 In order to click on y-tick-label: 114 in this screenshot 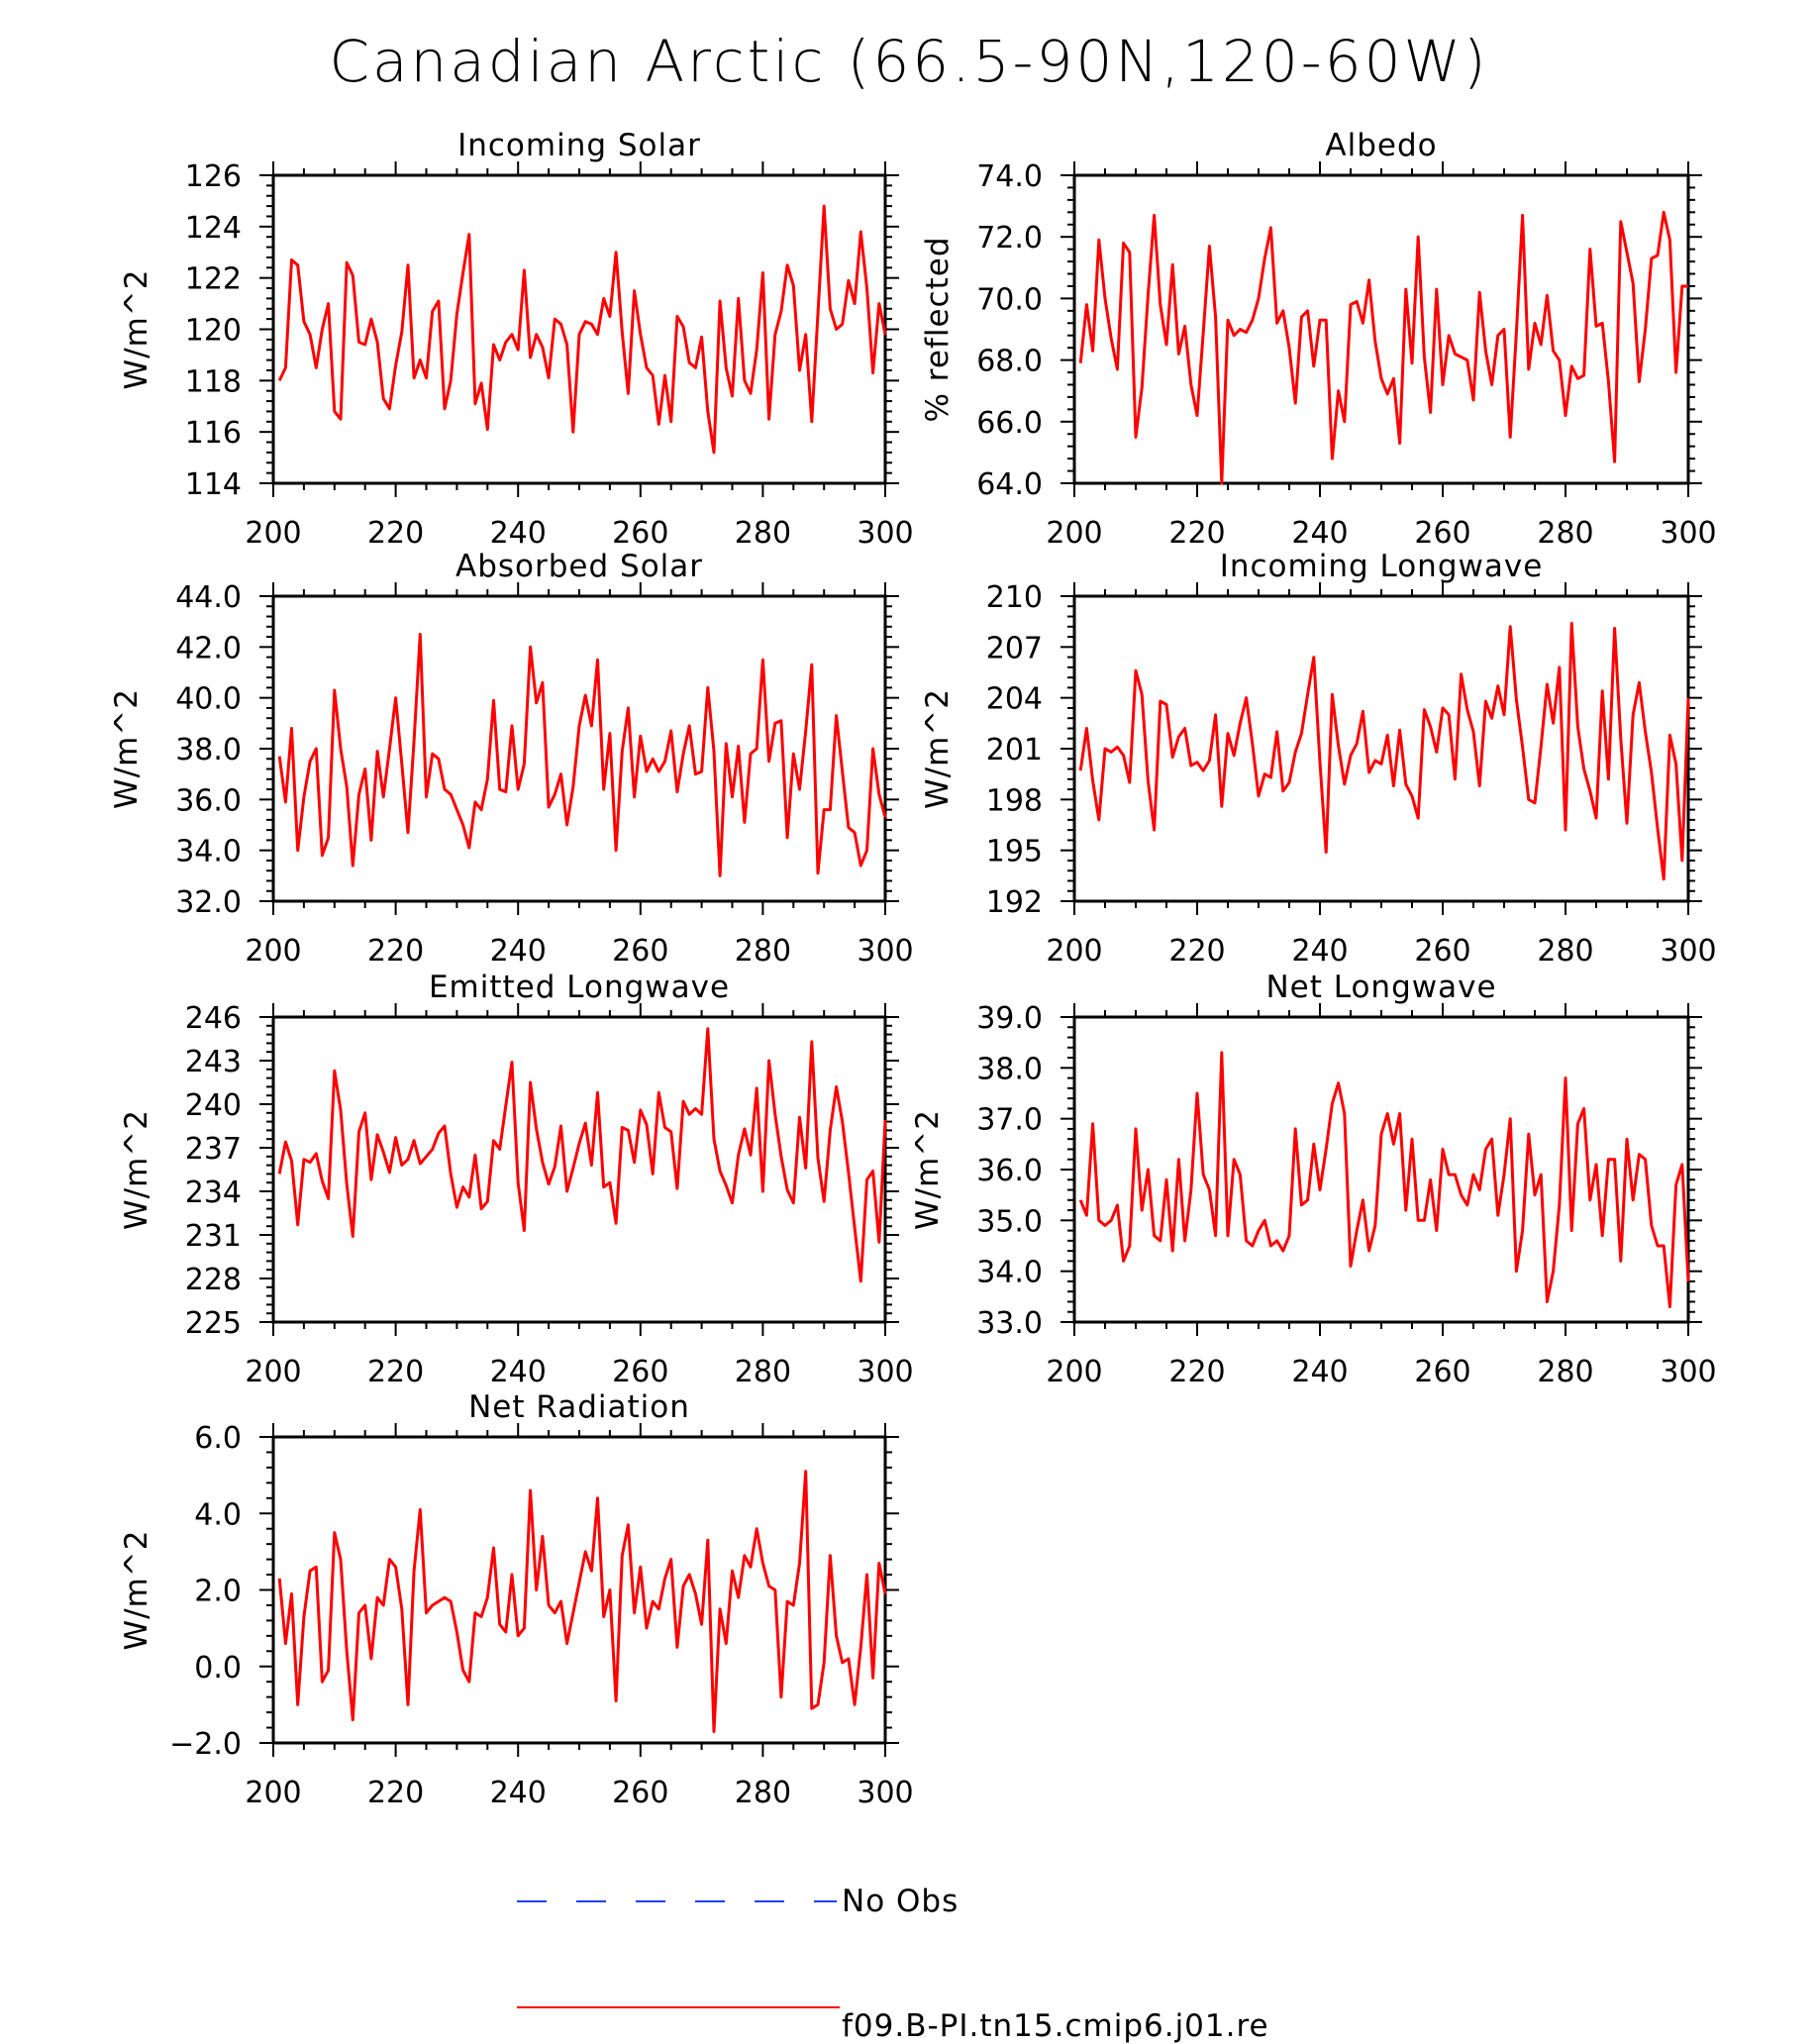, I will do `click(213, 484)`.